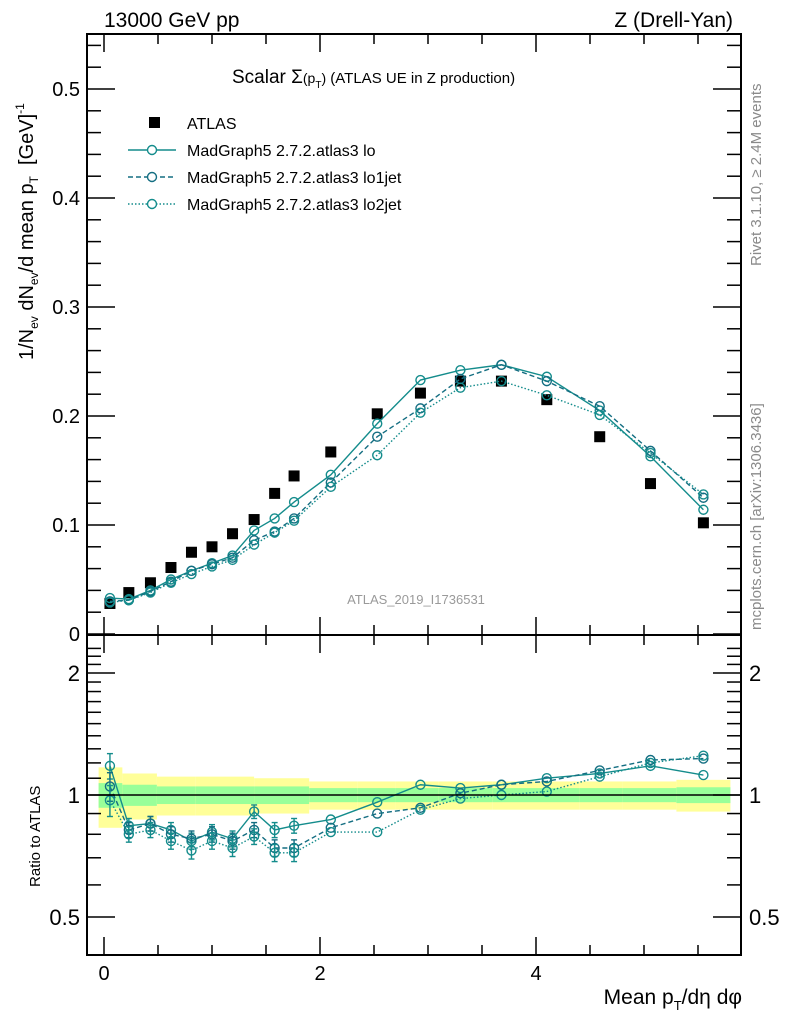 This screenshot has height=1024, width=786. I want to click on x-axis-label: Mean pT/dη dφ, so click(673, 999).